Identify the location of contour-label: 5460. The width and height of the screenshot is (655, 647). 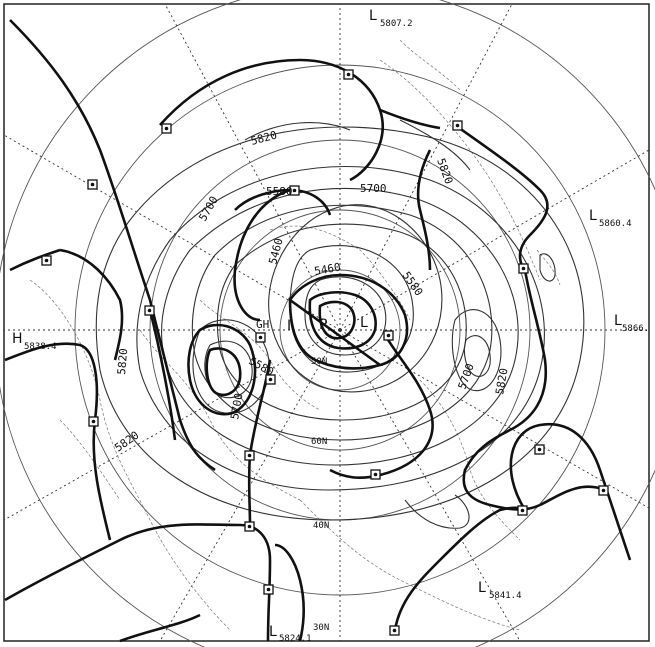
(327, 269).